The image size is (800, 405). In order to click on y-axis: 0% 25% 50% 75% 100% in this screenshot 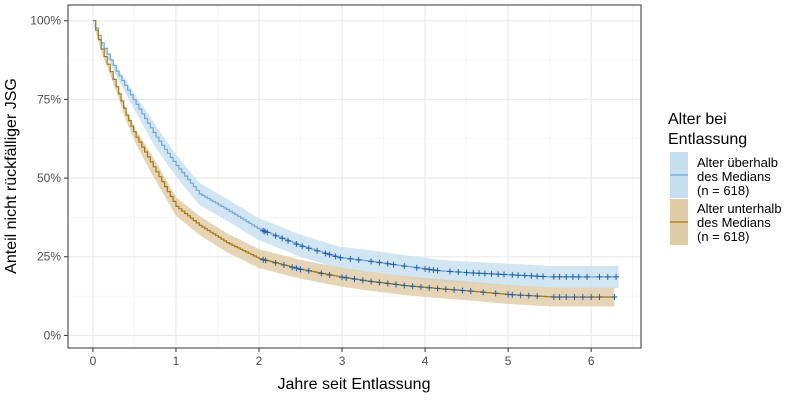, I will do `click(49, 178)`.